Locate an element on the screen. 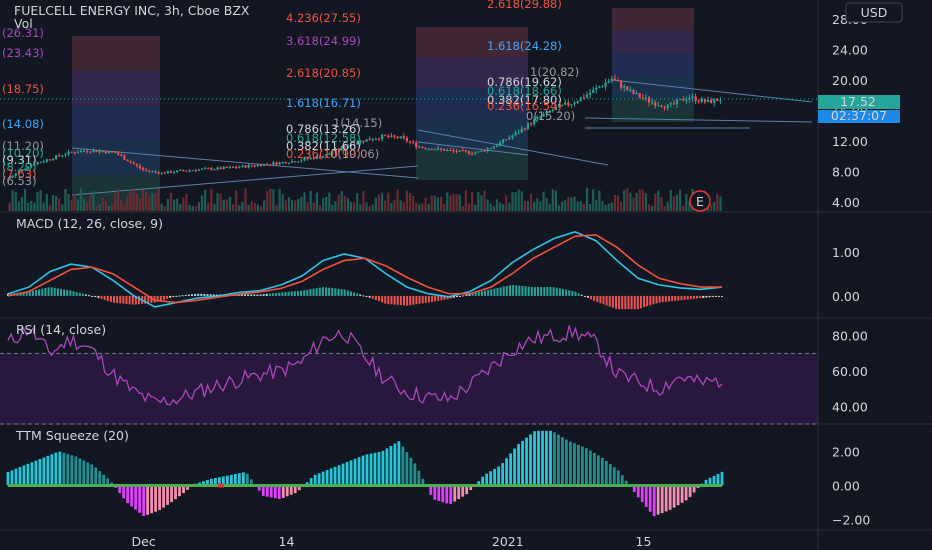  price-axis-tick: 8.00 is located at coordinates (846, 172).